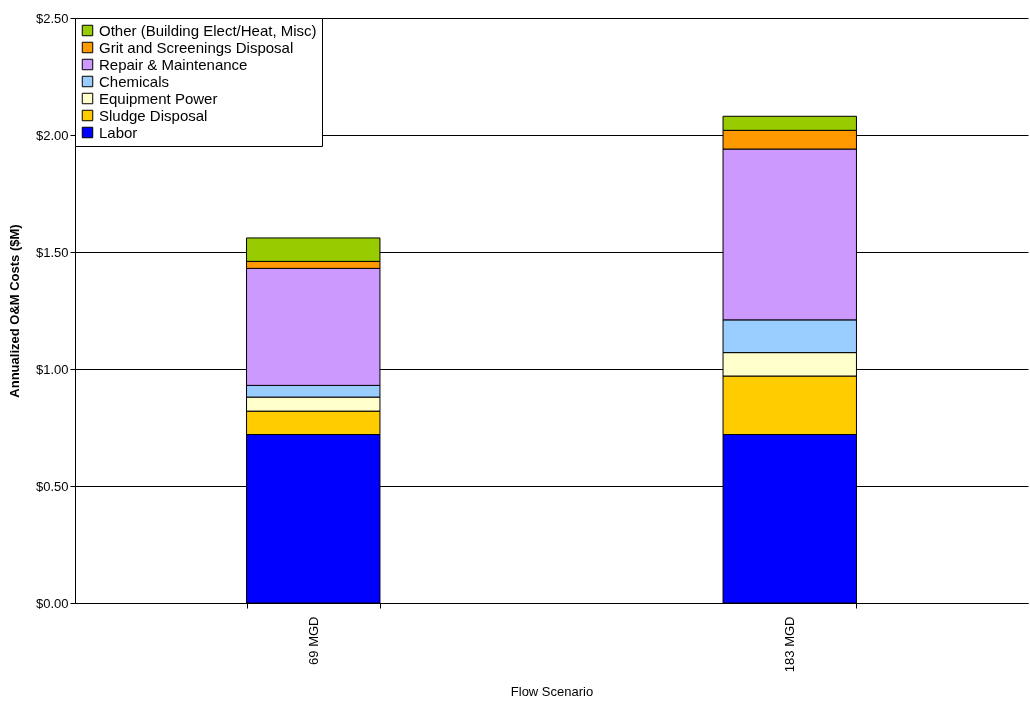 The image size is (1030, 707). Describe the element at coordinates (158, 98) in the screenshot. I see `legend-label: Equipment Power` at that location.